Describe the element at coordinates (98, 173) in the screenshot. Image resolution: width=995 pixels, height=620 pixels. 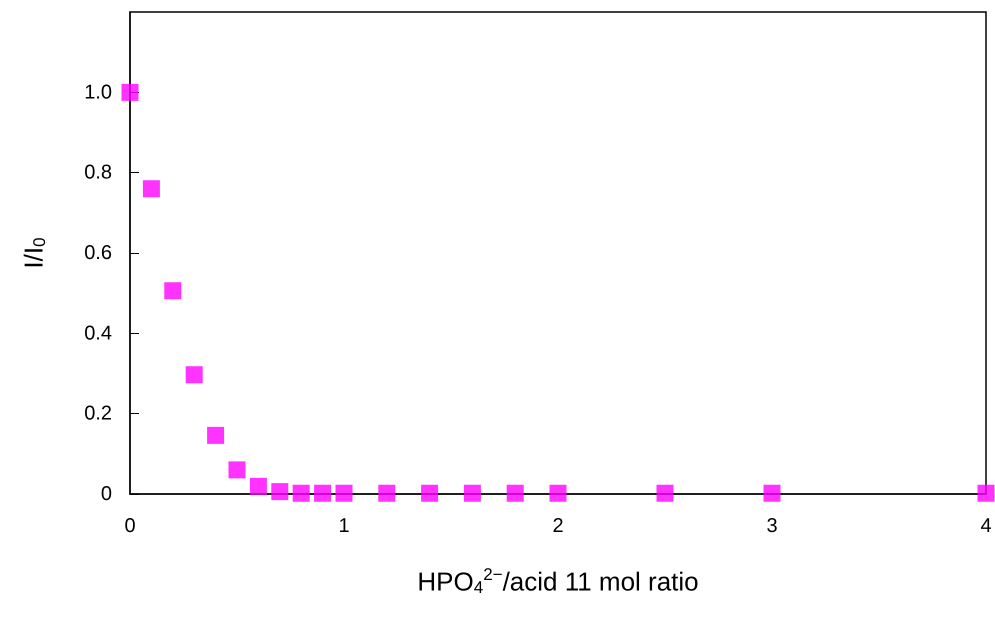
I see `y-tick-label: 0.8` at that location.